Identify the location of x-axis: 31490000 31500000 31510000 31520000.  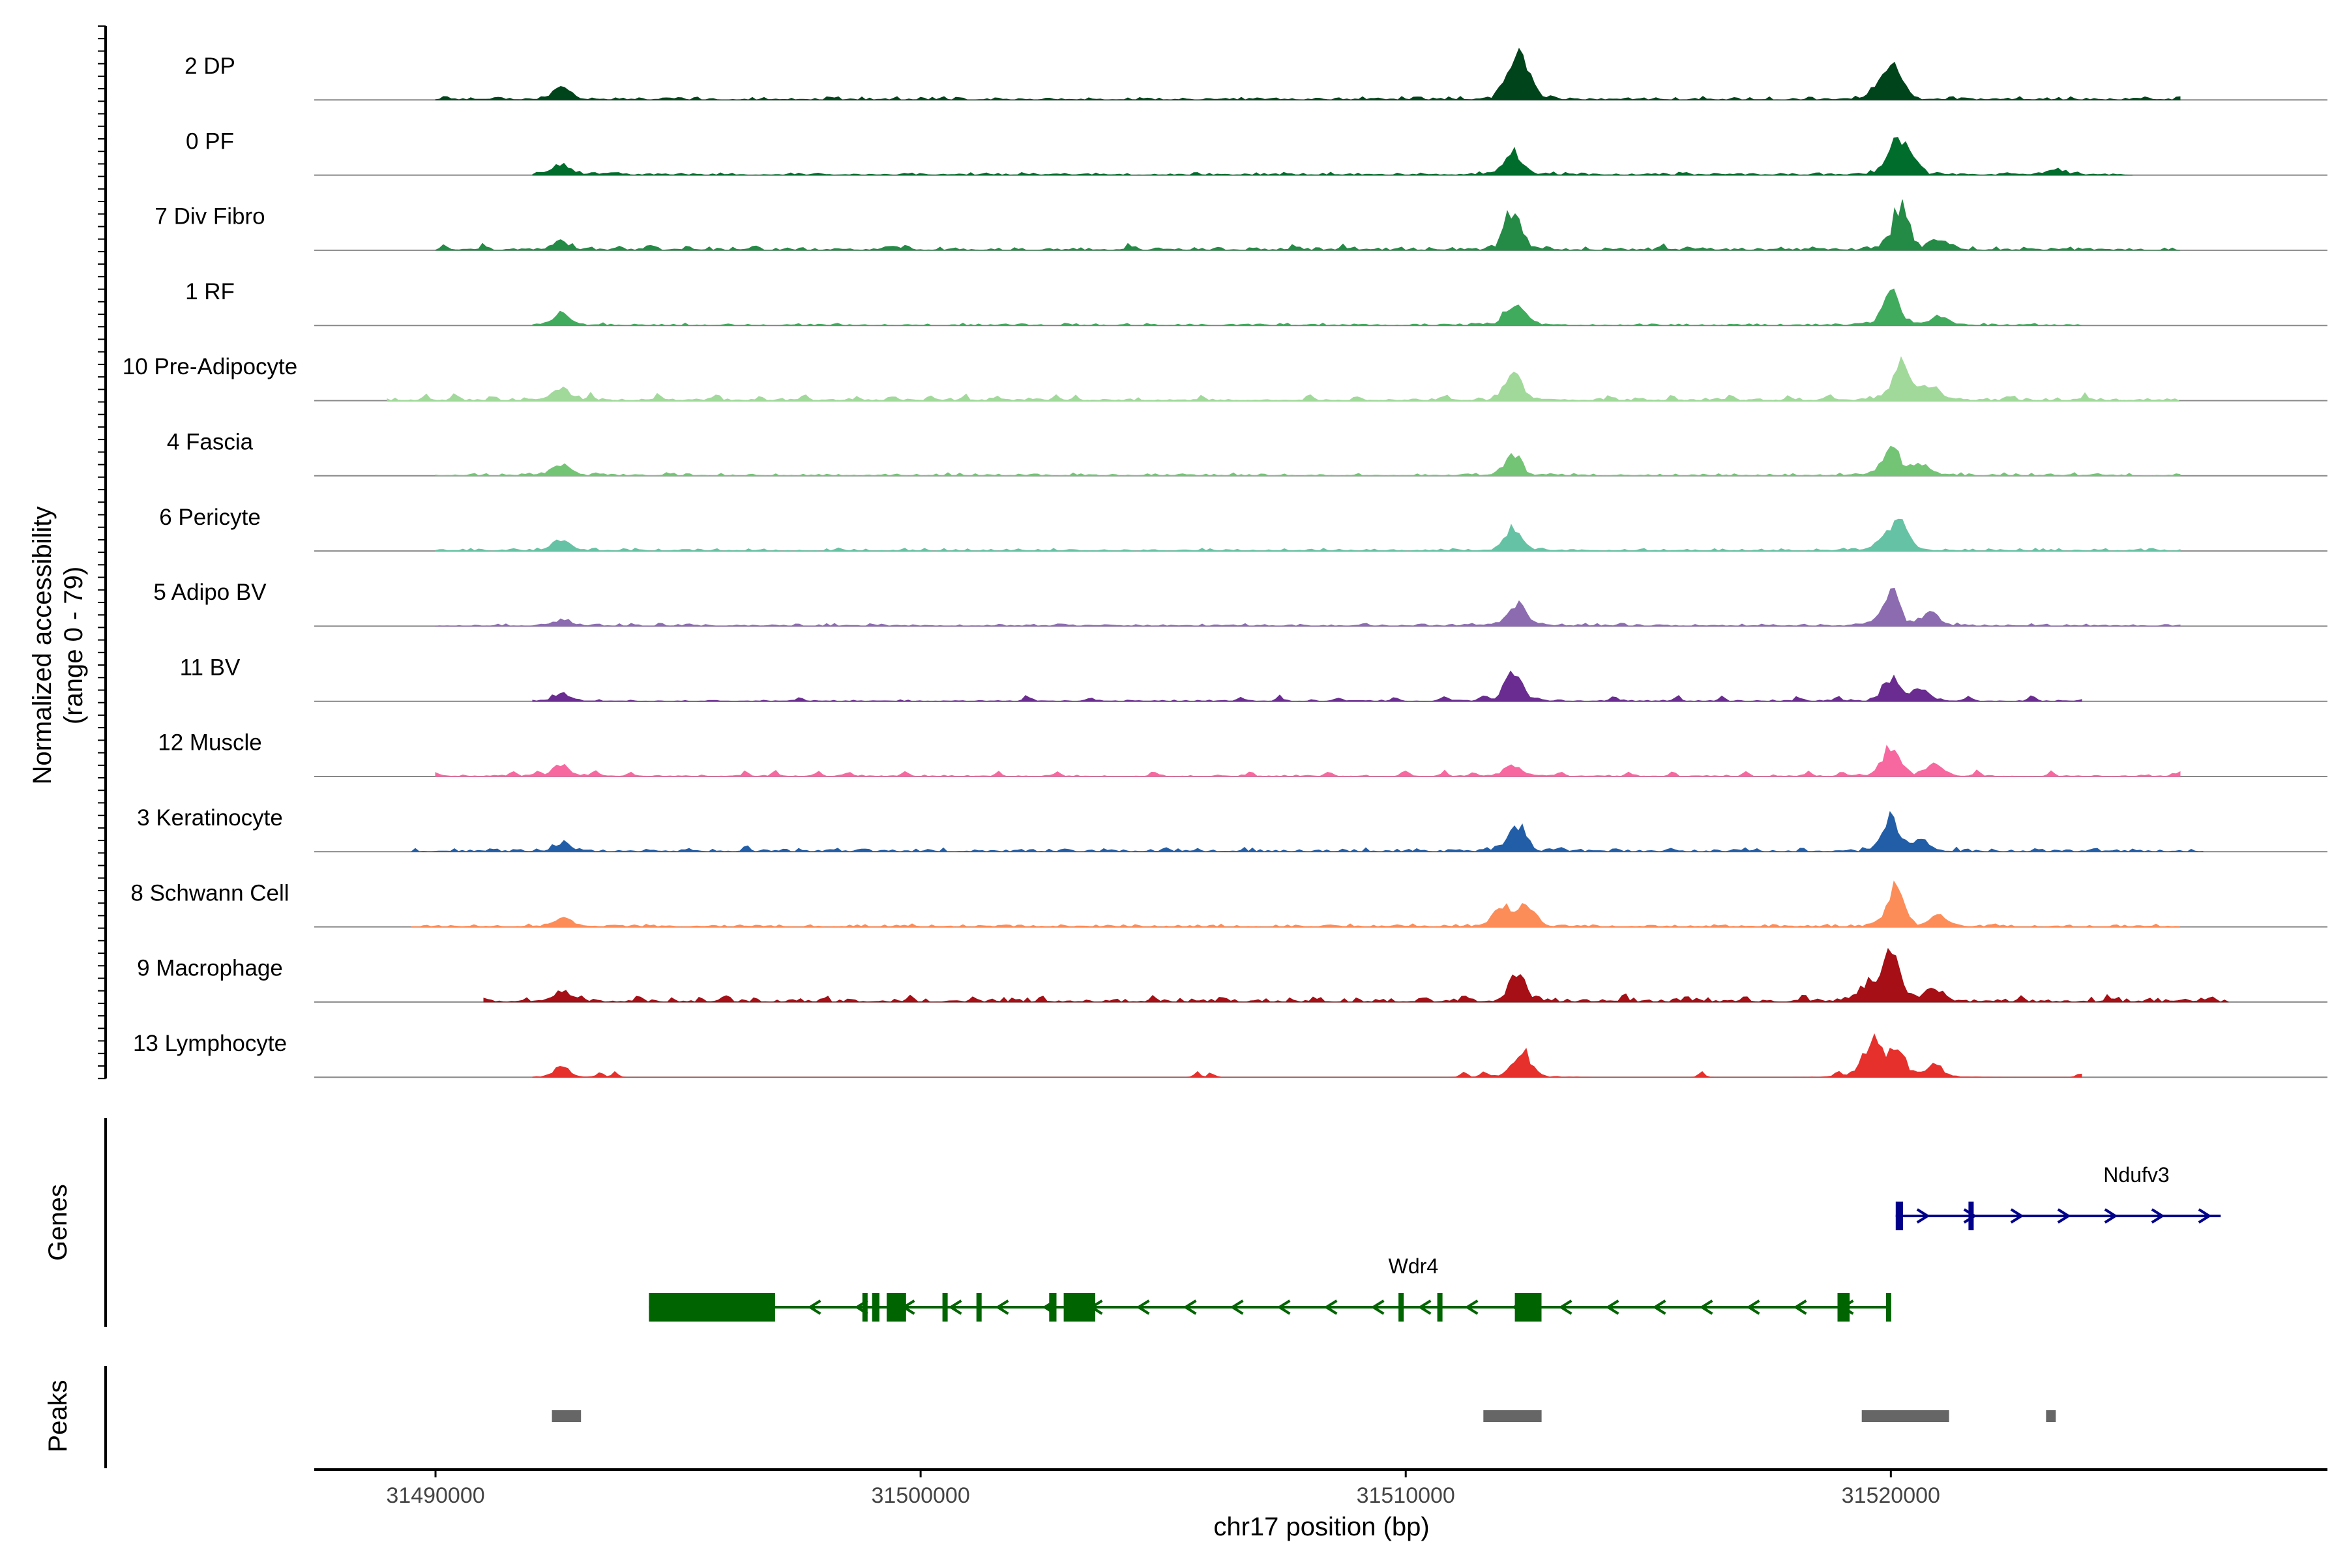
(1320, 1488).